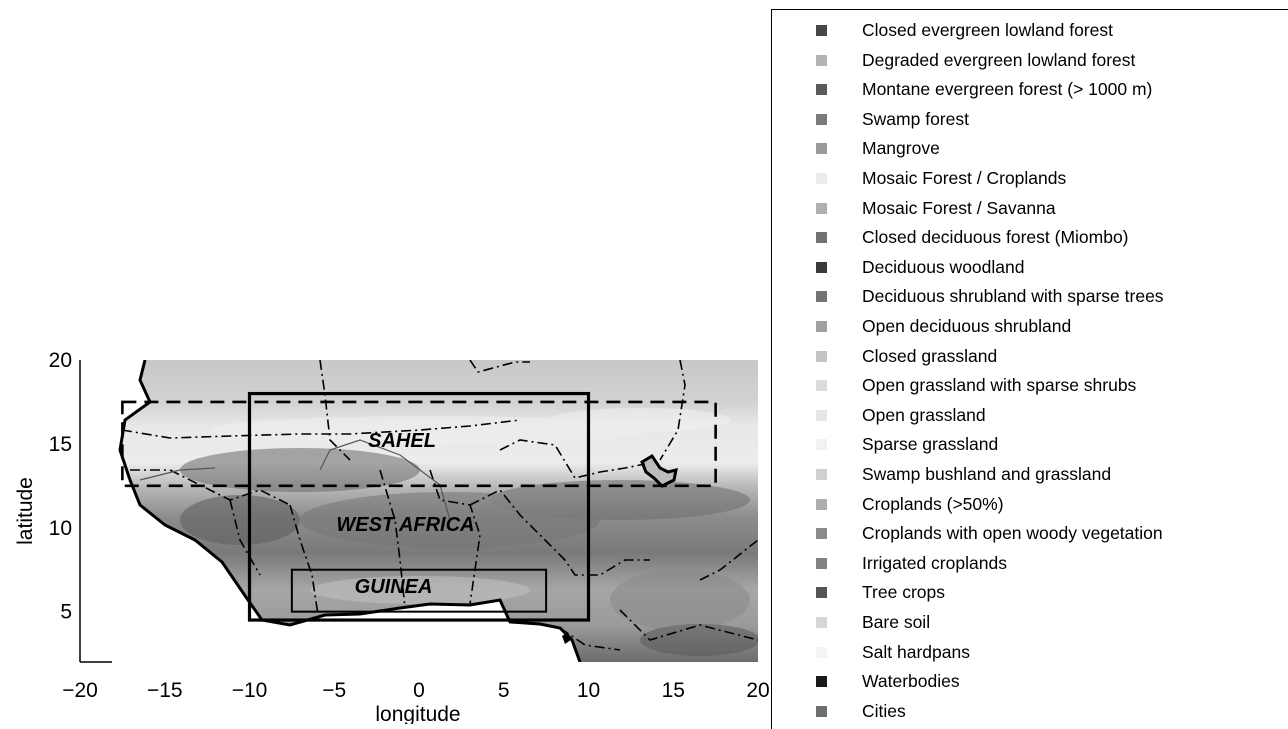 The image size is (1288, 729). Describe the element at coordinates (987, 474) in the screenshot. I see `legend-label: Swamp bushland and grassland` at that location.